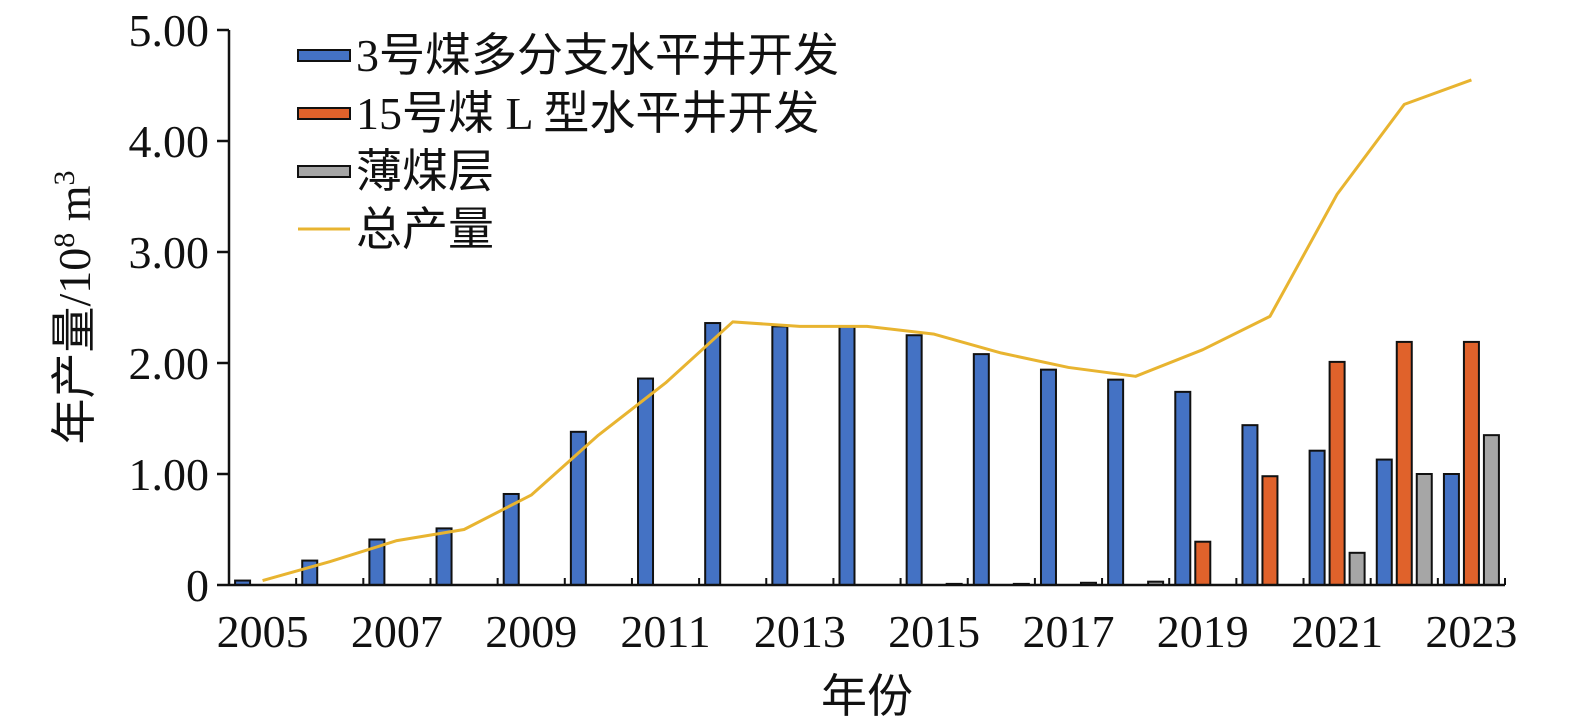 This screenshot has height=727, width=1575. What do you see at coordinates (1337, 631) in the screenshot?
I see `x-tick-label: 2021` at bounding box center [1337, 631].